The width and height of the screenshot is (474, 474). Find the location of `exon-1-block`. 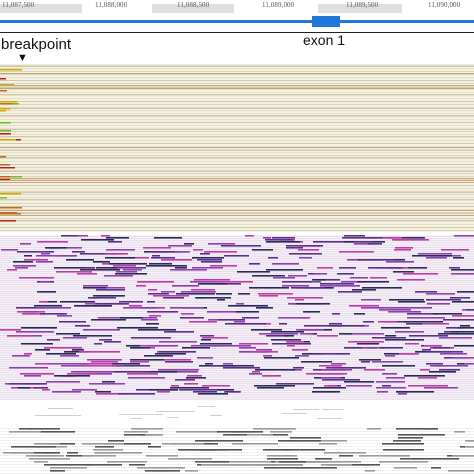

exon-1-block is located at coordinates (326, 21).